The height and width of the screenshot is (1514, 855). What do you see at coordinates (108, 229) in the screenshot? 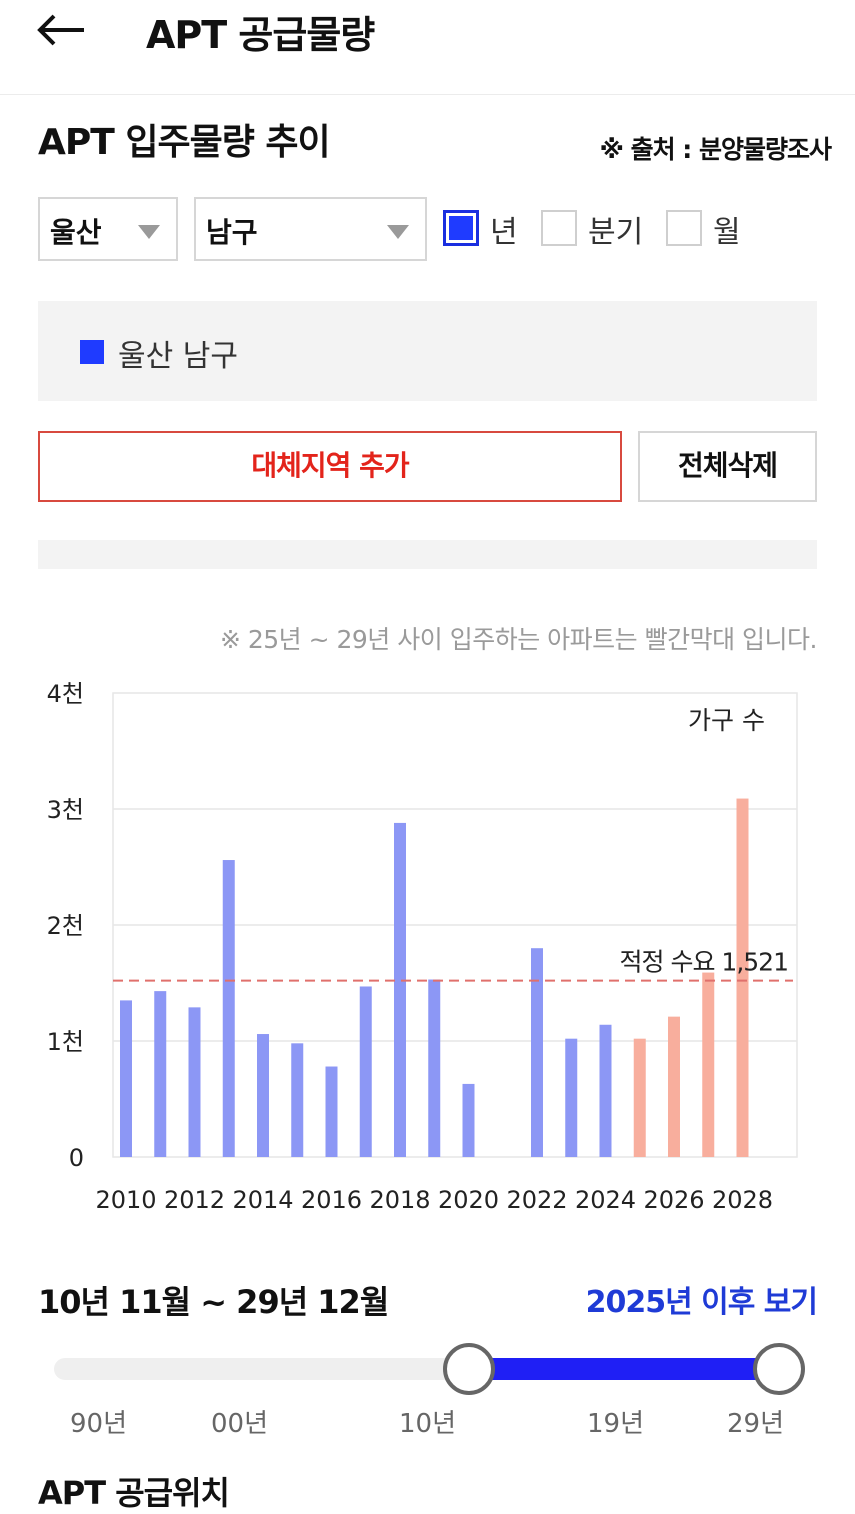
I see `region-select: 울산` at bounding box center [108, 229].